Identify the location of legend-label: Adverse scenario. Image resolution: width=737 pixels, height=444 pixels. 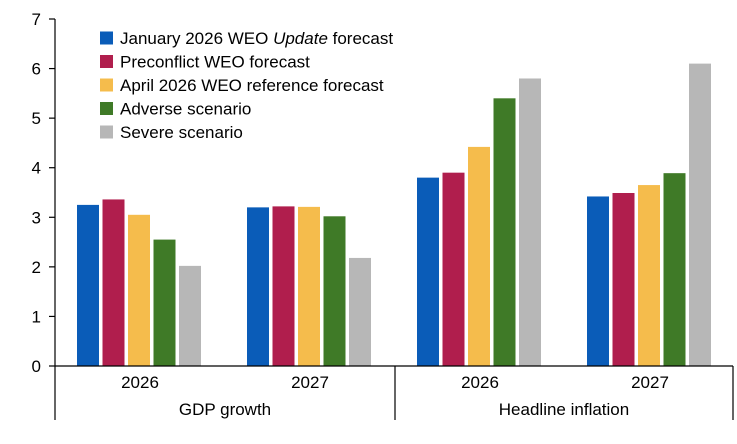
(185, 109).